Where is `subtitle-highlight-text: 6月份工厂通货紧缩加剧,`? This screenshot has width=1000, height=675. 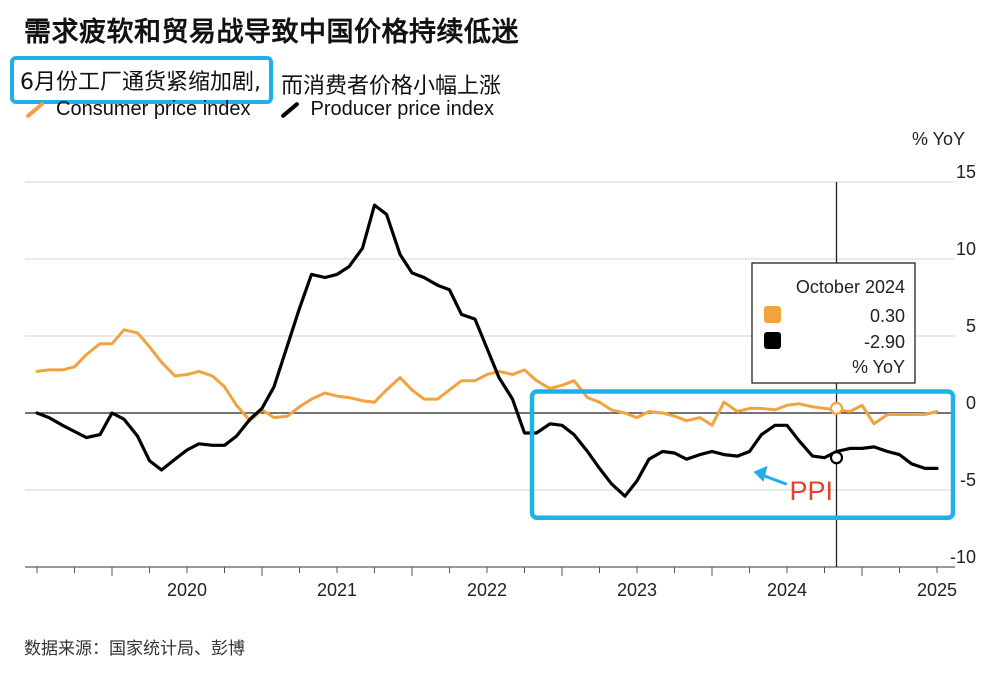
subtitle-highlight-text: 6月份工厂通货紧缩加剧, is located at coordinates (140, 82).